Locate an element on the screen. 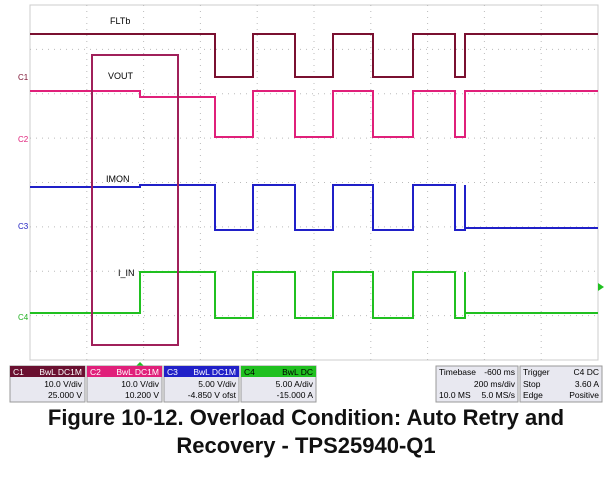 This screenshot has height=480, width=612. channel-name: C3 is located at coordinates (172, 372).